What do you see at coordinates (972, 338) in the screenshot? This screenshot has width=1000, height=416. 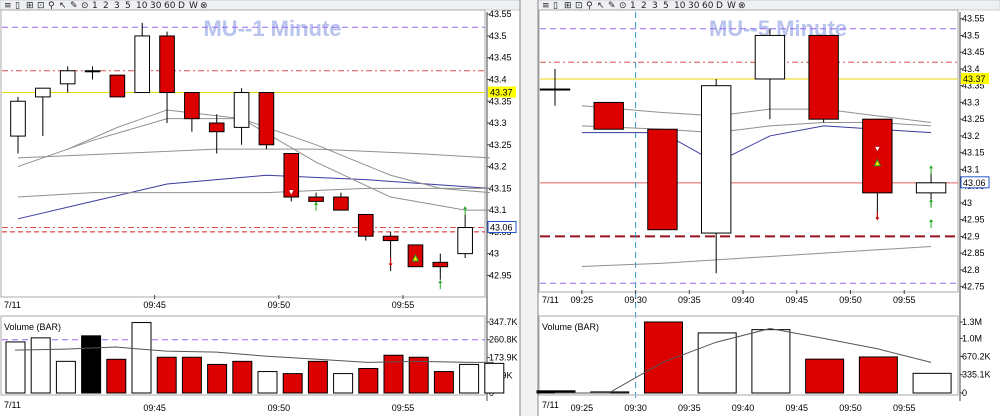 I see `vol-y-tick-label: 1.0M` at bounding box center [972, 338].